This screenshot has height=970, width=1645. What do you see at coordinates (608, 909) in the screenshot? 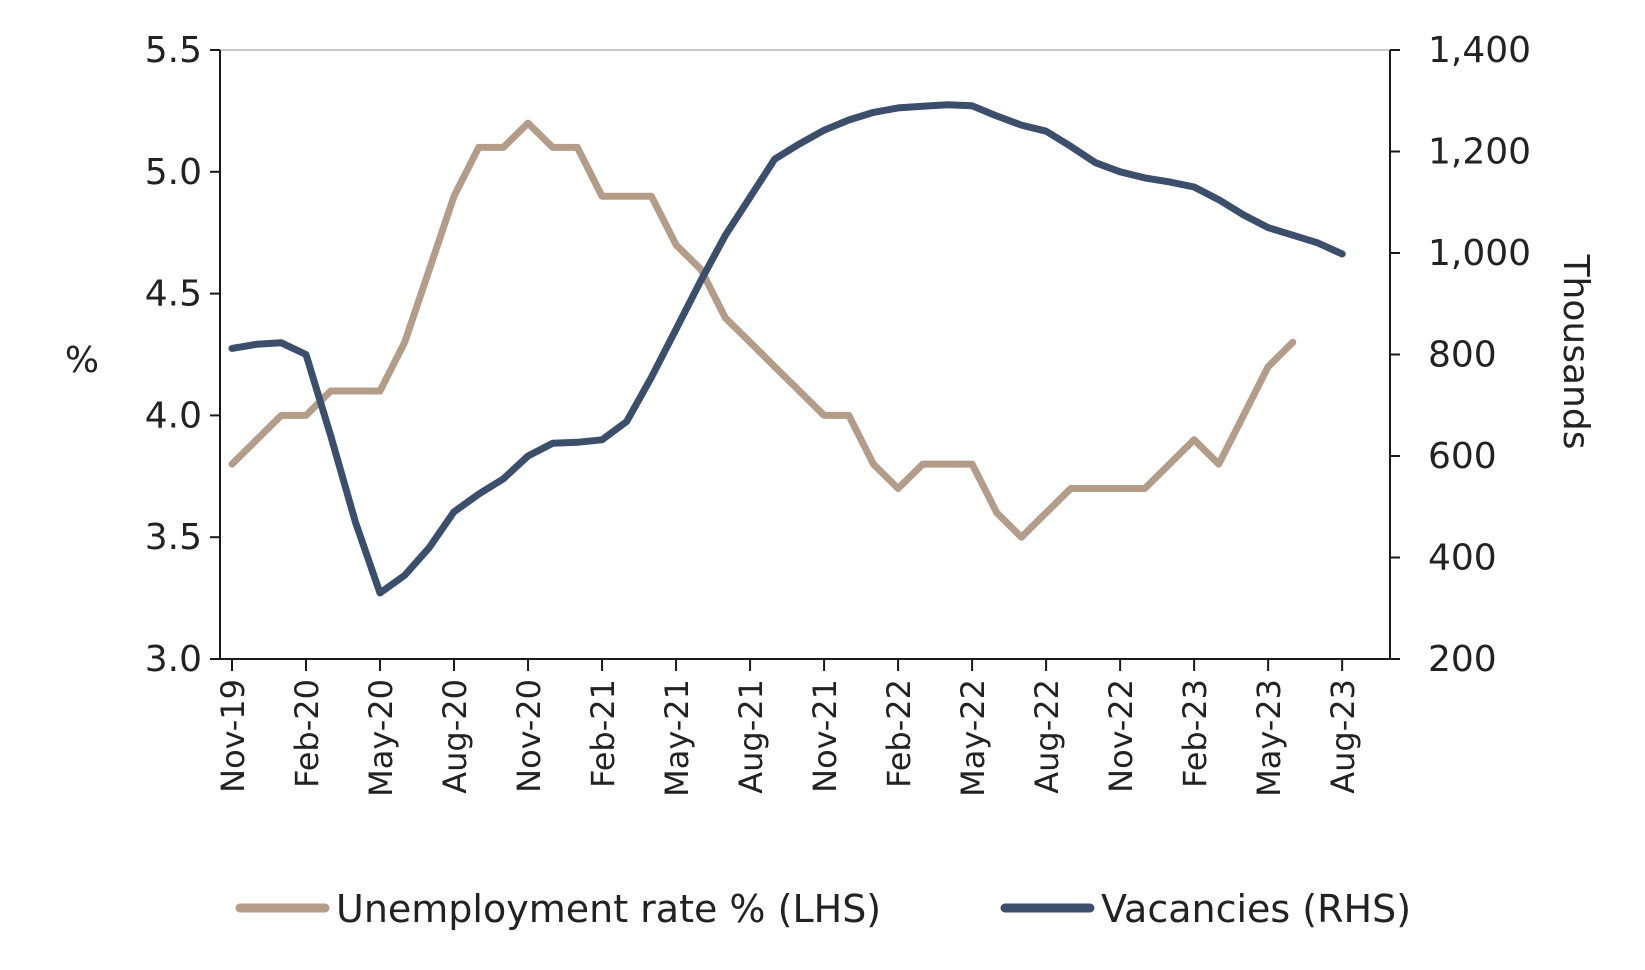
I see `legend-label: Unemployment rate % (LHS)` at bounding box center [608, 909].